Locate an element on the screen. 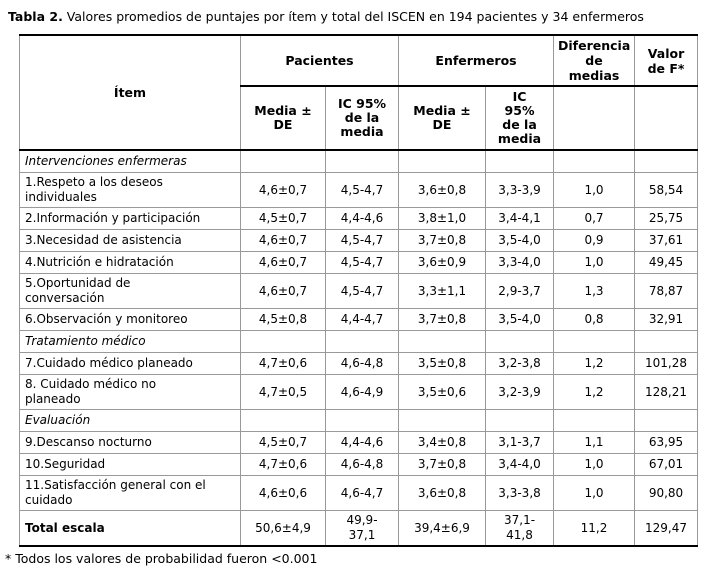  item-label-cell: 6.Observación y monitoreo is located at coordinates (130, 319).